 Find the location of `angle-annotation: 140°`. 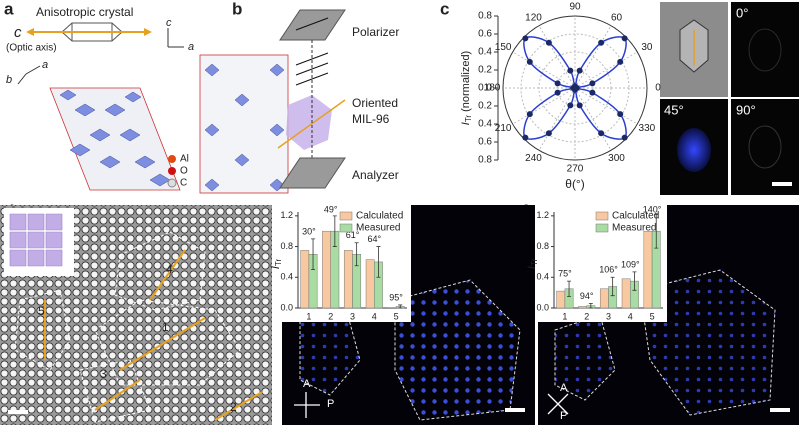

angle-annotation: 140° is located at coordinates (652, 209).